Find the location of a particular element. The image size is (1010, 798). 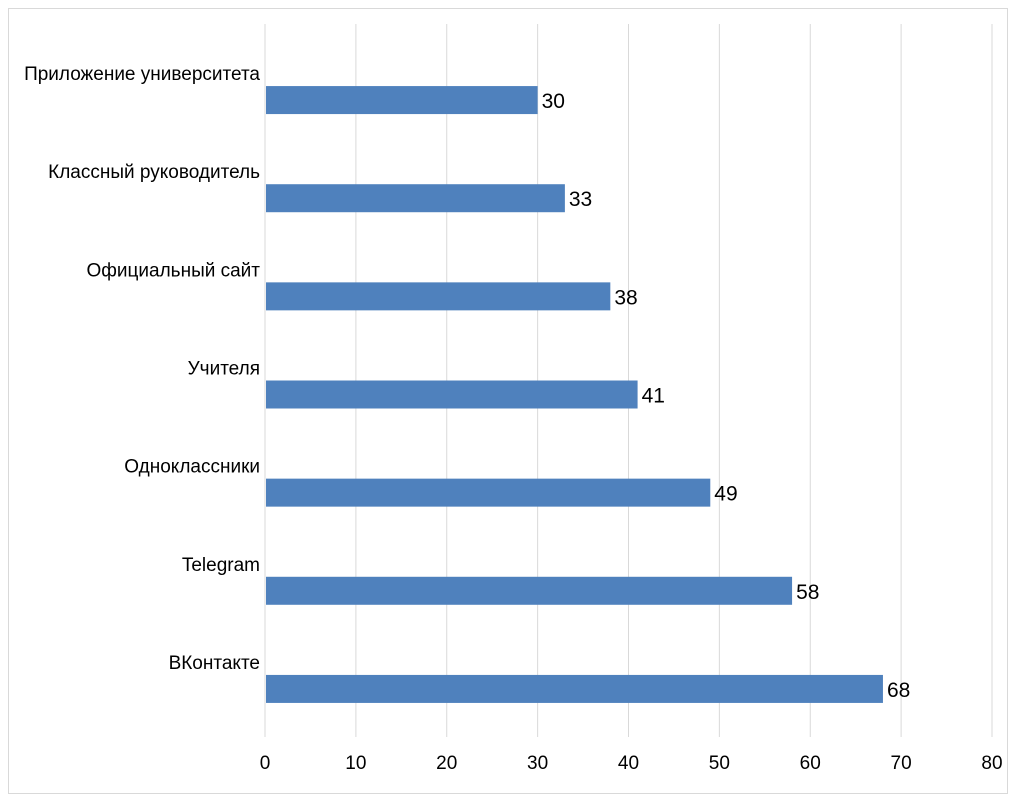

data-label: 49 is located at coordinates (725, 494).